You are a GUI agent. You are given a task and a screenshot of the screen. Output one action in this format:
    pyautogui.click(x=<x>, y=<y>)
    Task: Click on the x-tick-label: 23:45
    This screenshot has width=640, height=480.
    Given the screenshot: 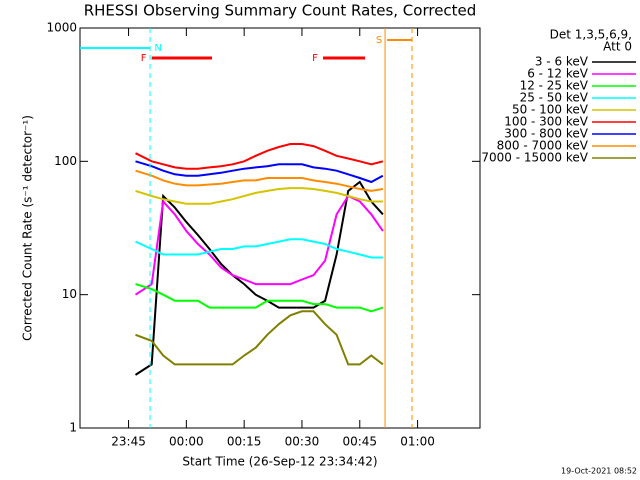 What is the action you would take?
    pyautogui.click(x=128, y=442)
    